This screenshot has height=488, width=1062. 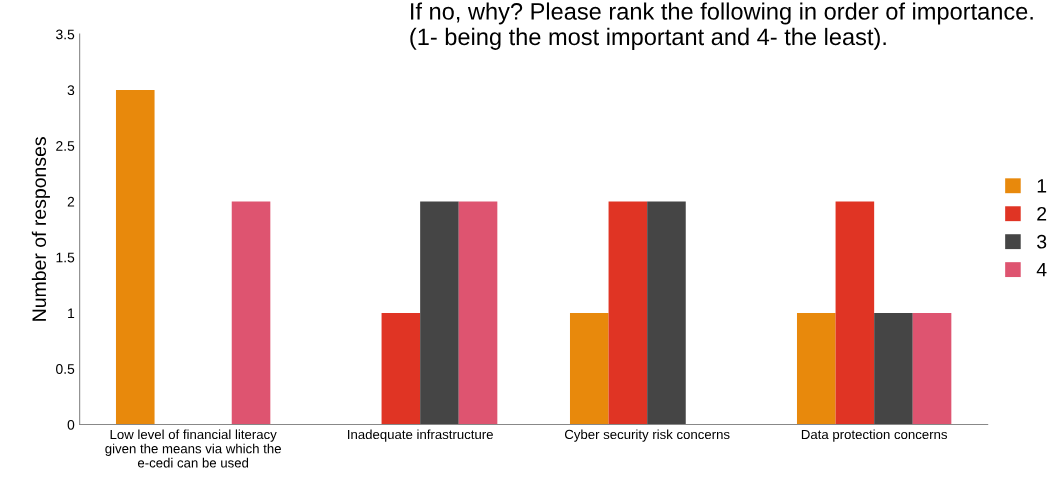 What do you see at coordinates (1042, 241) in the screenshot?
I see `legend-label: 3` at bounding box center [1042, 241].